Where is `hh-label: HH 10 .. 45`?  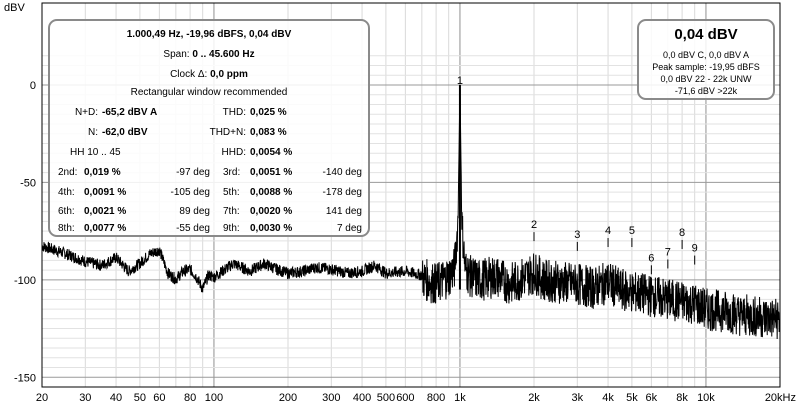 hh-label: HH 10 .. 45 is located at coordinates (95, 152).